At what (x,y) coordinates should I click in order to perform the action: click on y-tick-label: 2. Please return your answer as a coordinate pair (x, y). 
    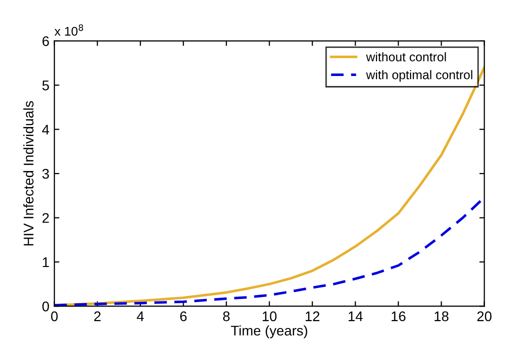
    Looking at the image, I should click on (45, 218).